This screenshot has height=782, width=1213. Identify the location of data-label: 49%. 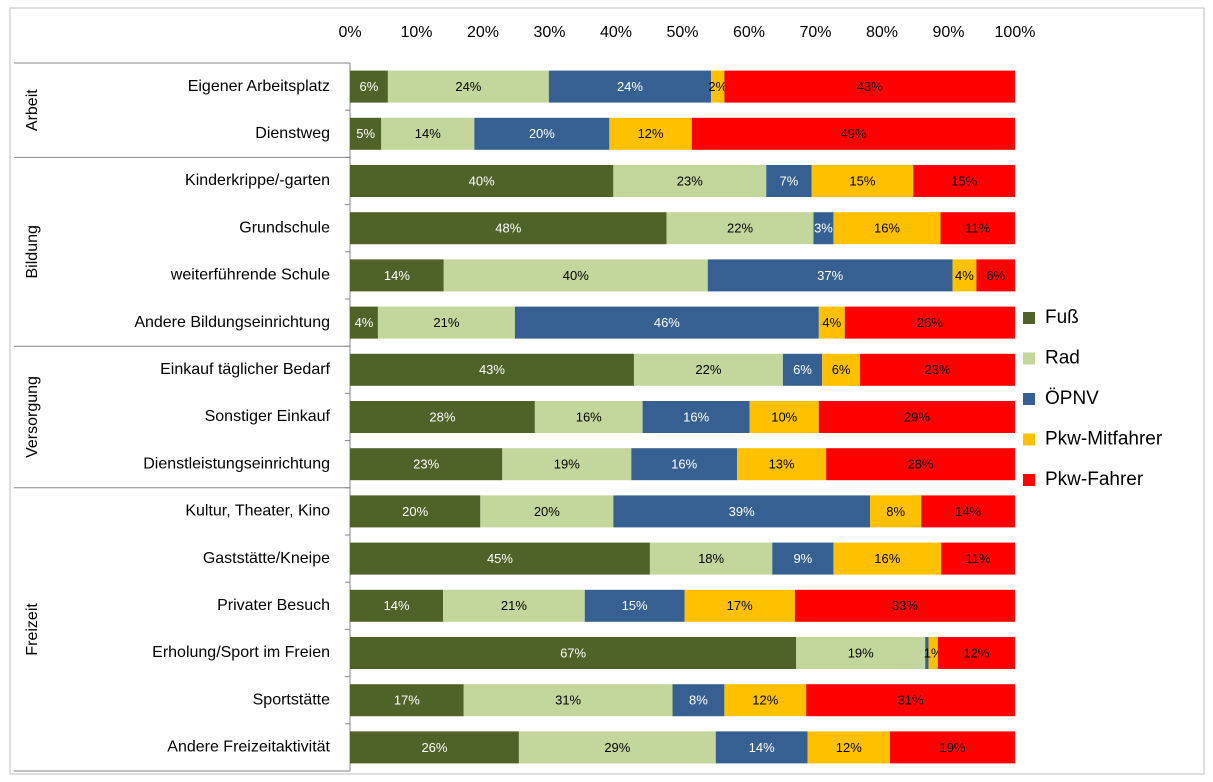
(853, 133).